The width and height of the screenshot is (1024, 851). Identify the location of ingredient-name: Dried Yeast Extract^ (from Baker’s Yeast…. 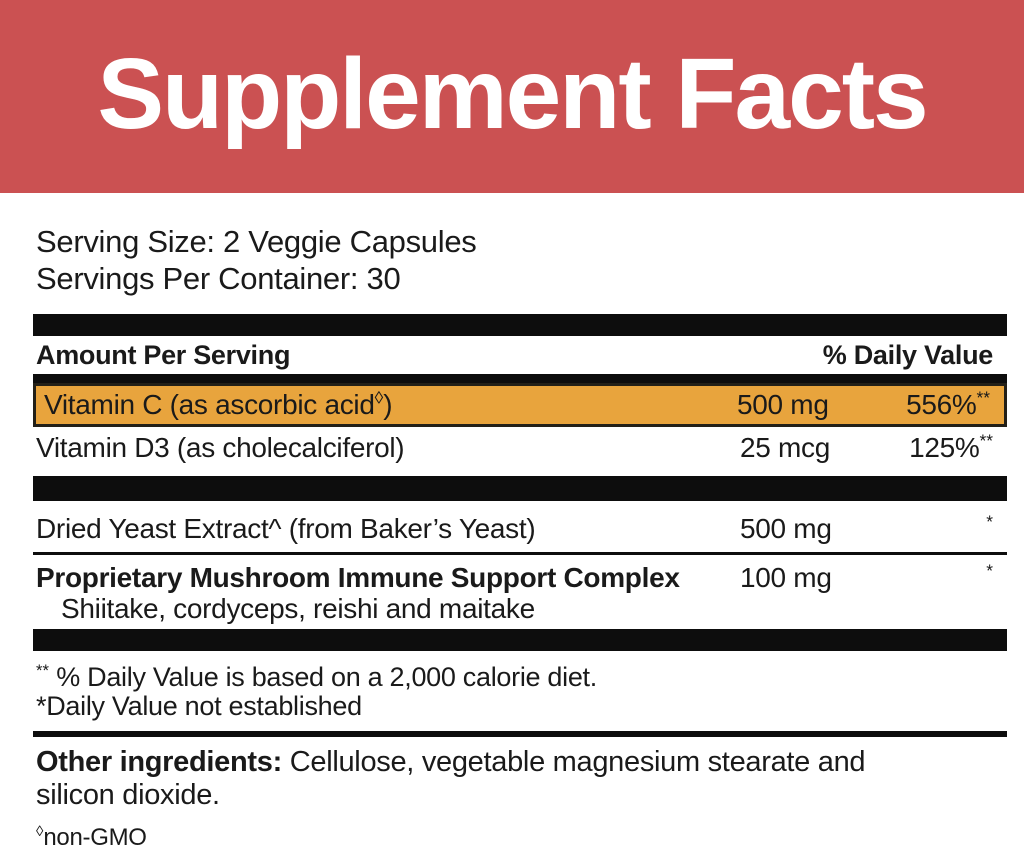
(286, 528).